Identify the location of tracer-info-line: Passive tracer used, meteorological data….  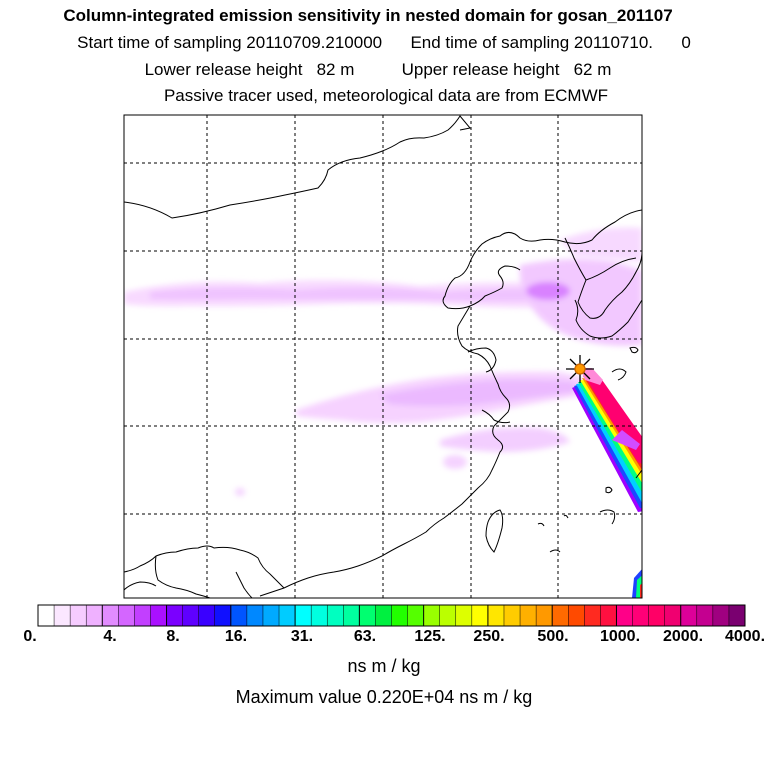
(386, 95).